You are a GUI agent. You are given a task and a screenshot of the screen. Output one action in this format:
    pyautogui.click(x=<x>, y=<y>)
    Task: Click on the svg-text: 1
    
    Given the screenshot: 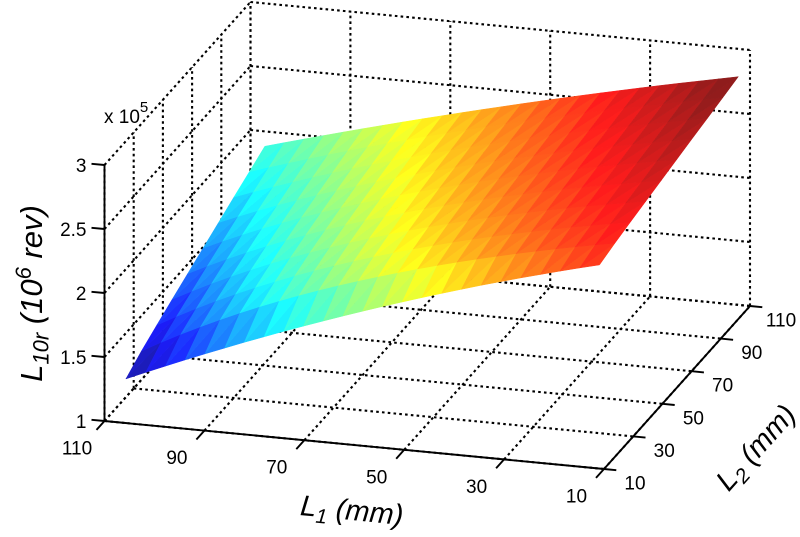 What is the action you would take?
    pyautogui.click(x=81, y=422)
    